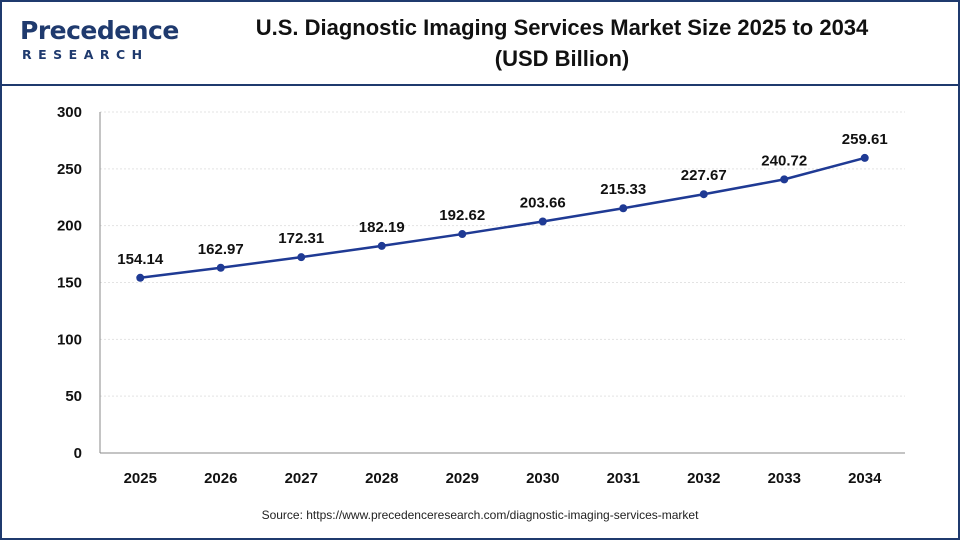 The image size is (960, 540). What do you see at coordinates (703, 478) in the screenshot?
I see `x-tick-label: 2032` at bounding box center [703, 478].